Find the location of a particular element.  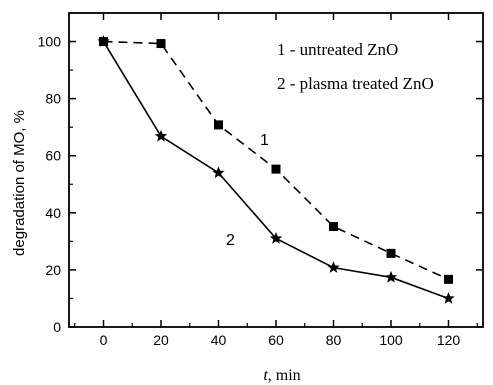

y-tick-label: 80 is located at coordinates (53, 99).